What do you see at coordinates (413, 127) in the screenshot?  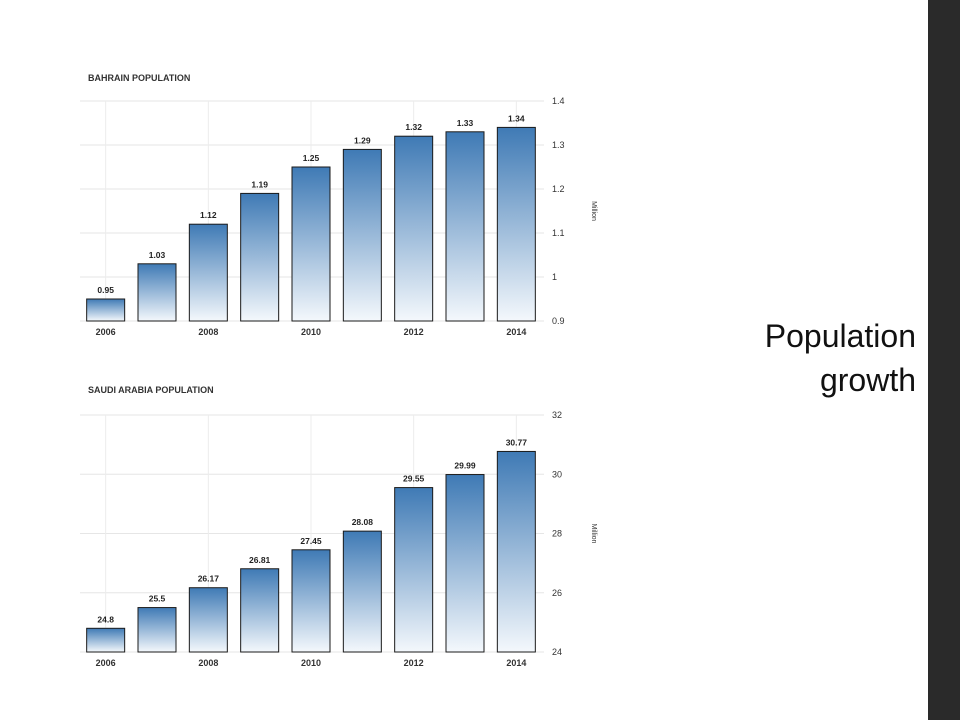 I see `data-label-2012: 1.32` at bounding box center [413, 127].